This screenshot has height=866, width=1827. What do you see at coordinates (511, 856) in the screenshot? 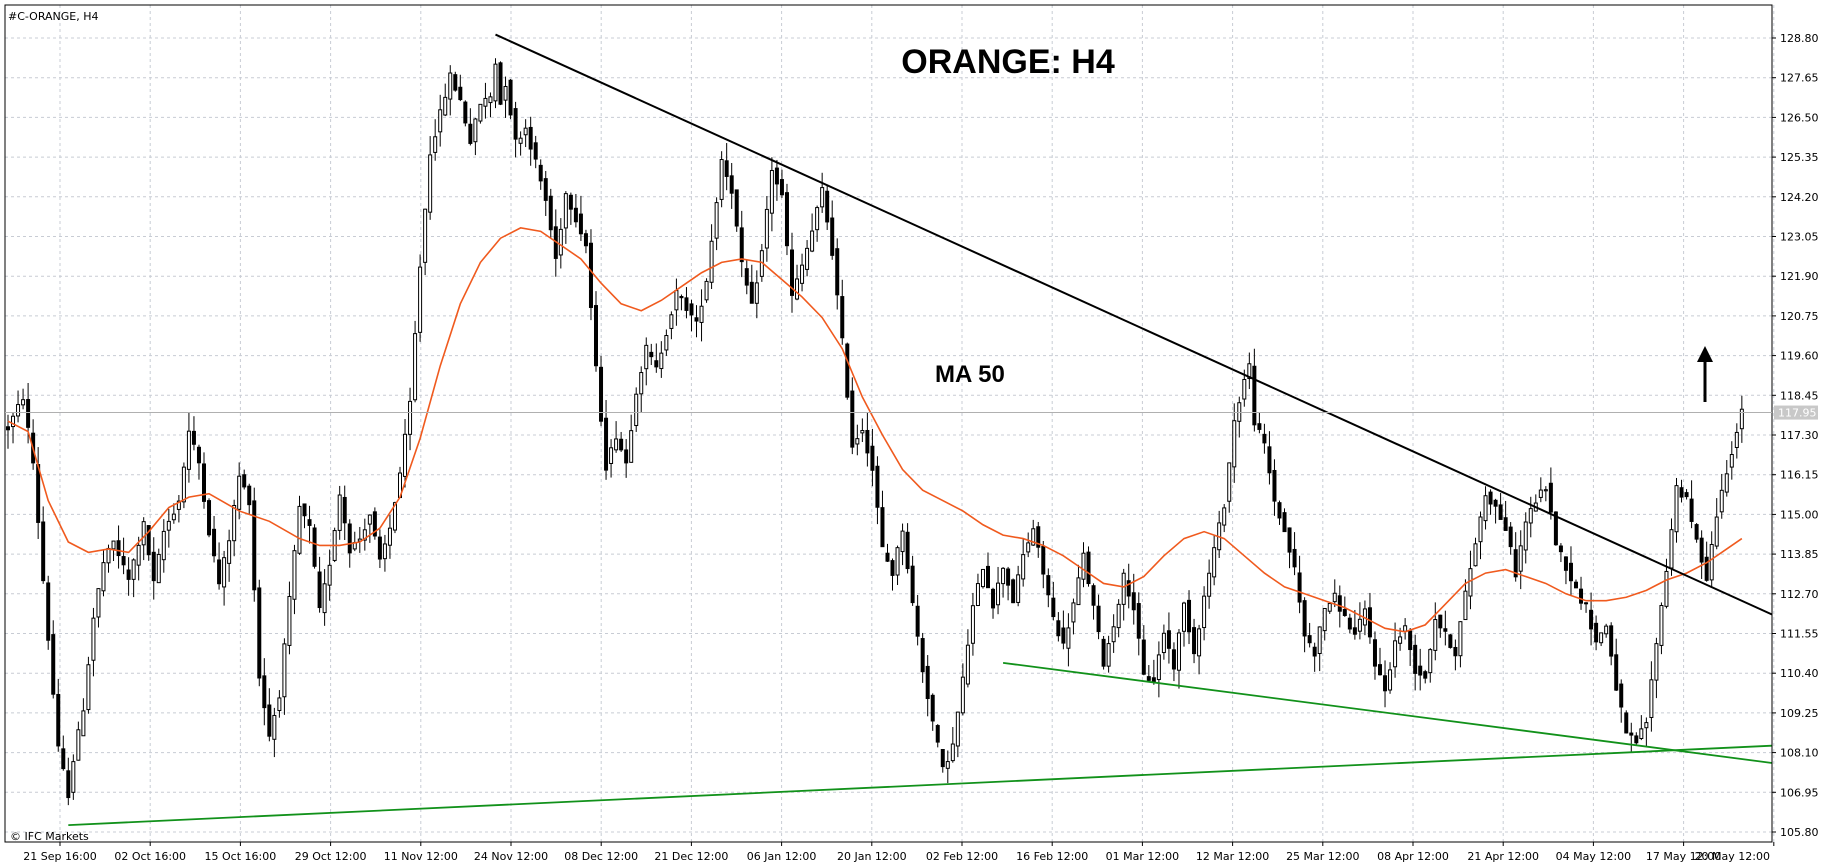
I see `x-tick-label: 24 Nov 12:00` at bounding box center [511, 856].